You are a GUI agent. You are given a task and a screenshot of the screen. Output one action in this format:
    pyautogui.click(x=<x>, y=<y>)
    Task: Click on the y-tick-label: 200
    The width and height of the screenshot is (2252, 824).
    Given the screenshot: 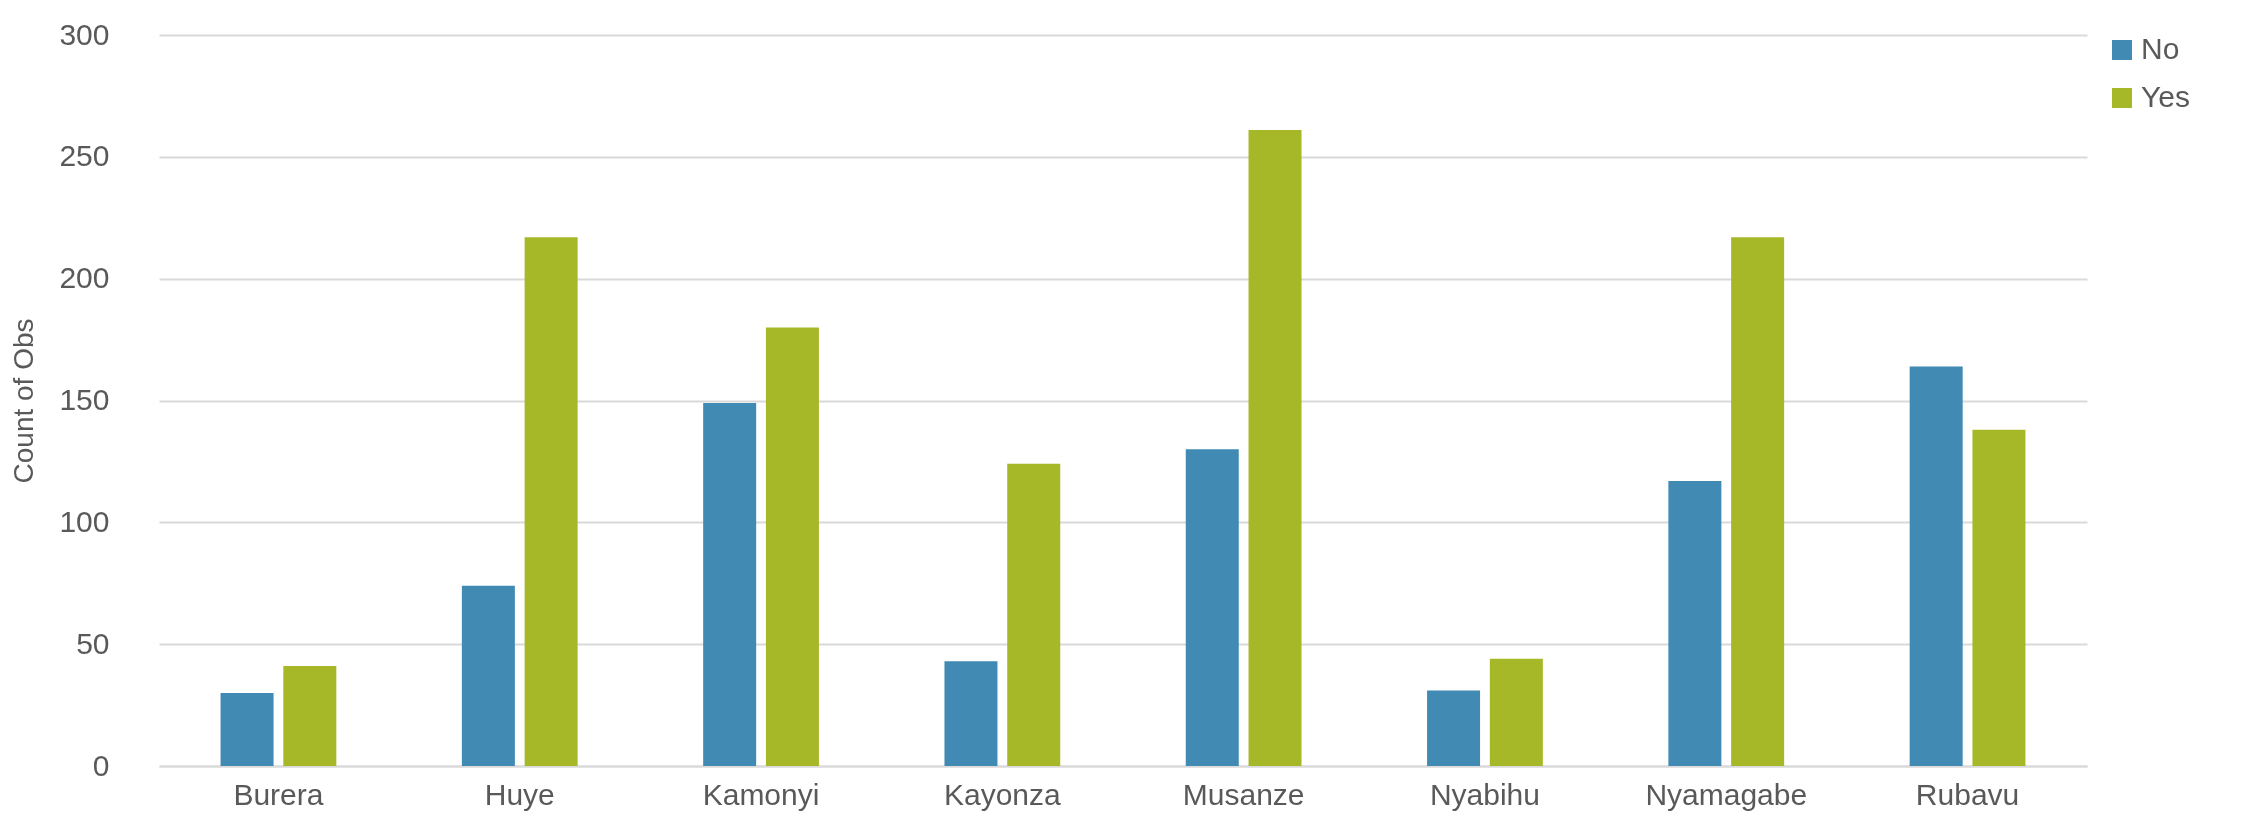 What is the action you would take?
    pyautogui.click(x=84, y=278)
    